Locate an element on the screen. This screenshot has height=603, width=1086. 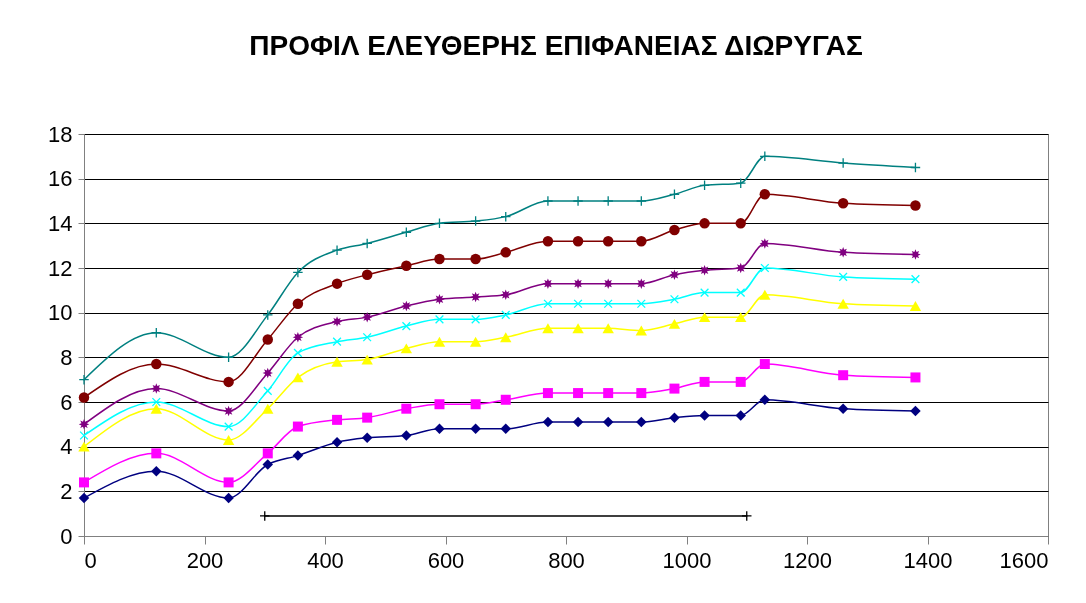
x-tick-label: 1600 is located at coordinates (1024, 560).